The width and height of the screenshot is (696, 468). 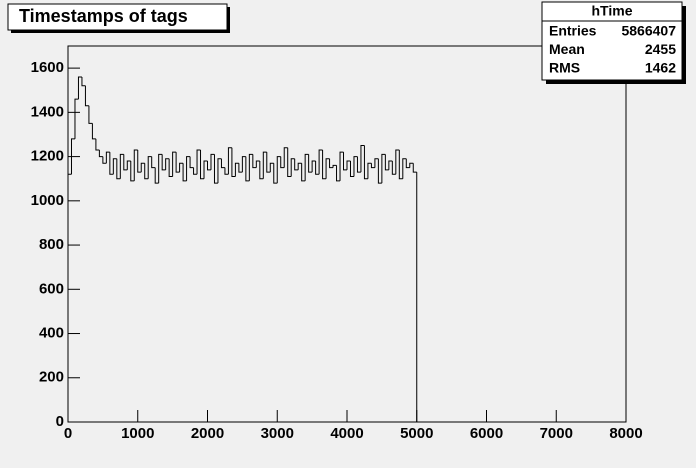 What do you see at coordinates (103, 16) in the screenshot?
I see `chart-title: Timestamps of tags` at bounding box center [103, 16].